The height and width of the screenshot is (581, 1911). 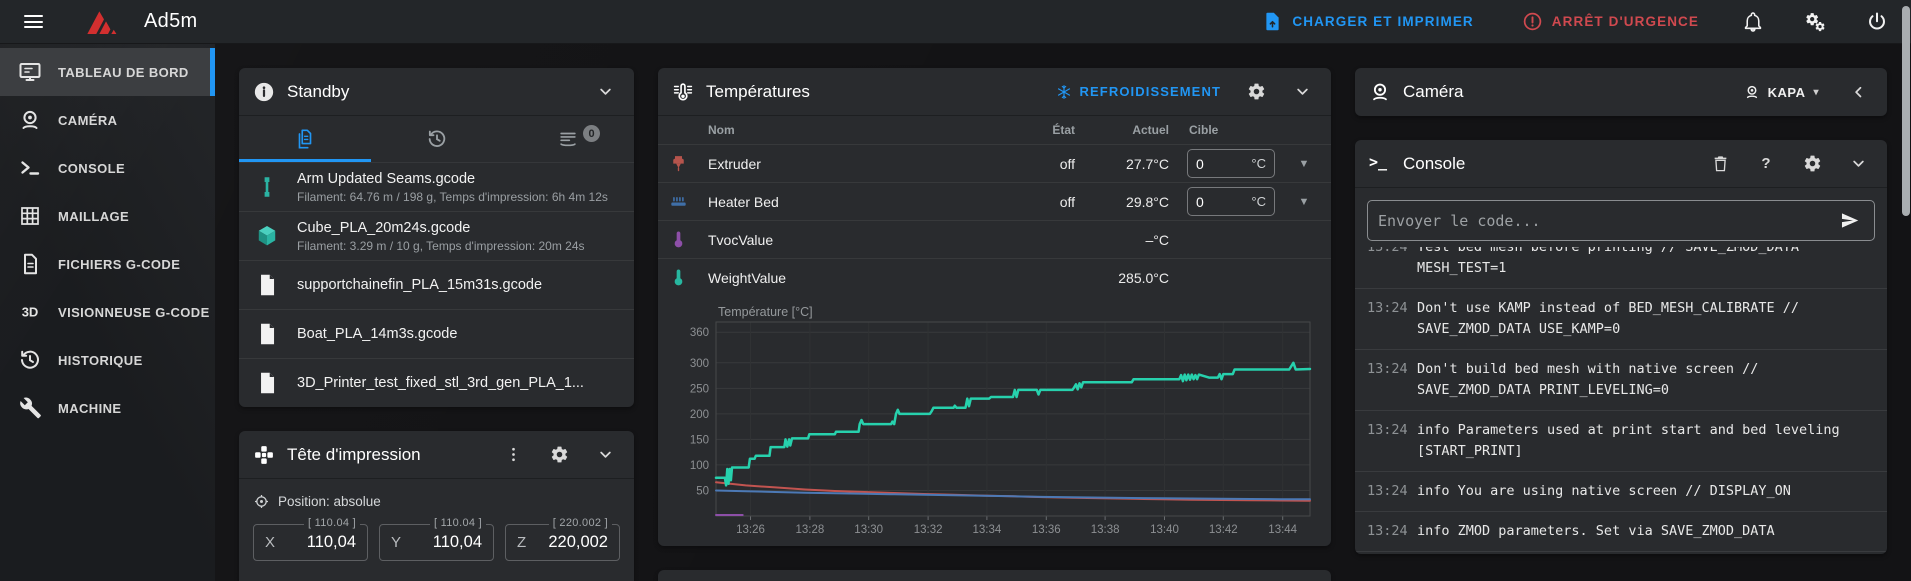 I want to click on gcode-file-row: Boat_PLA_14m3s.gcode, so click(x=436, y=333).